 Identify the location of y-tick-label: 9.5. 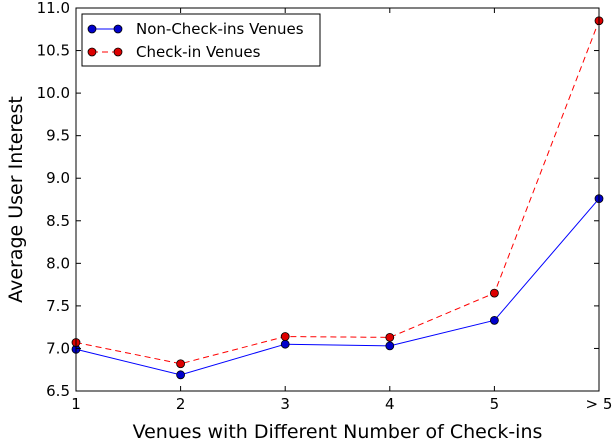
(58, 136).